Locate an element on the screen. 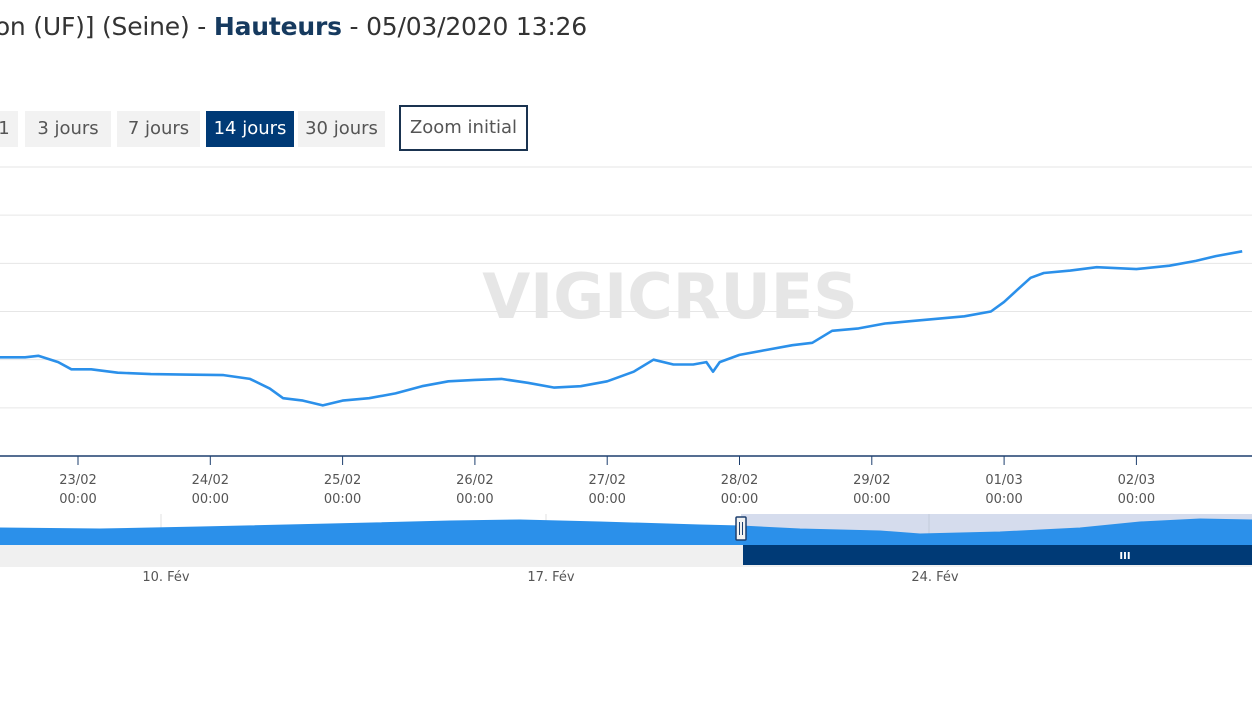 The width and height of the screenshot is (1252, 704). range-button-3-jours: 3 jours is located at coordinates (68, 129).